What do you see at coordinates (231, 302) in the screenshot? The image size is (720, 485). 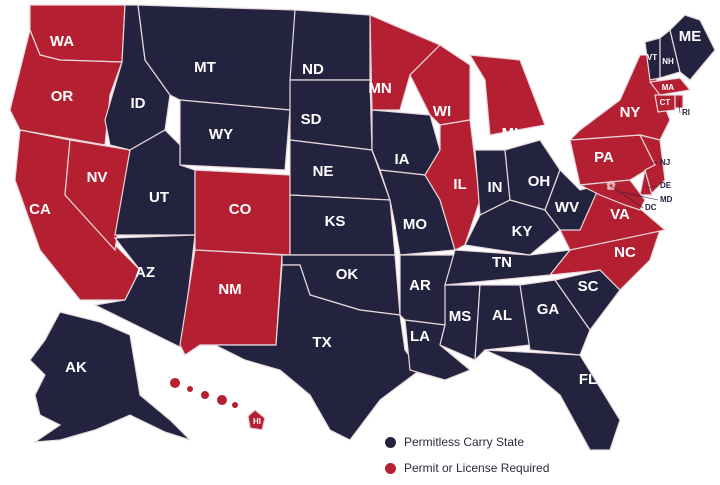 I see `state-nm` at bounding box center [231, 302].